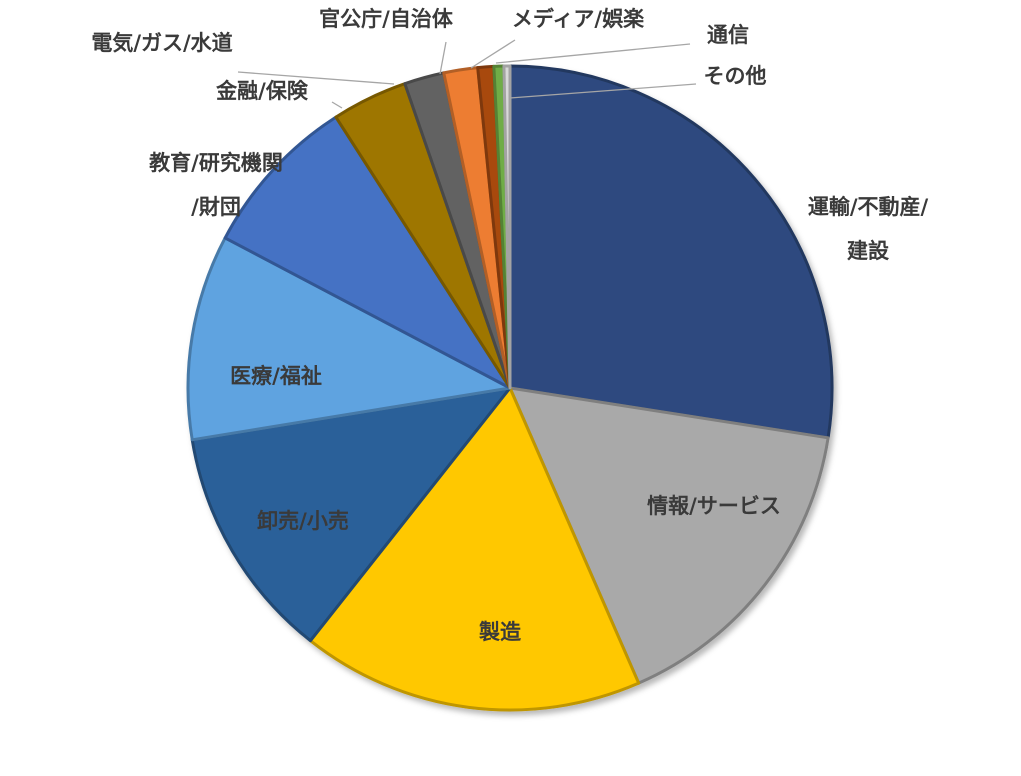  I want to click on slice-label-12: その他, so click(735, 76).